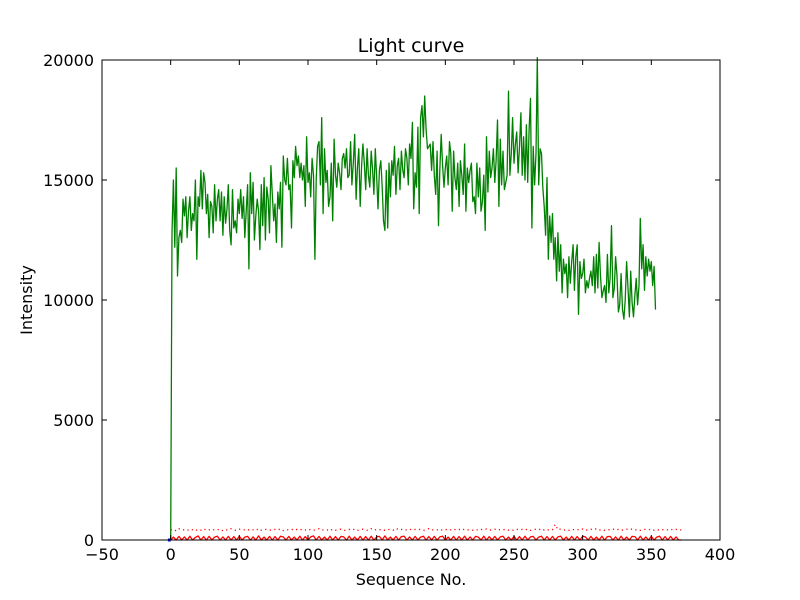 The width and height of the screenshot is (800, 600). Describe the element at coordinates (582, 554) in the screenshot. I see `x-tick-label: 300` at that location.